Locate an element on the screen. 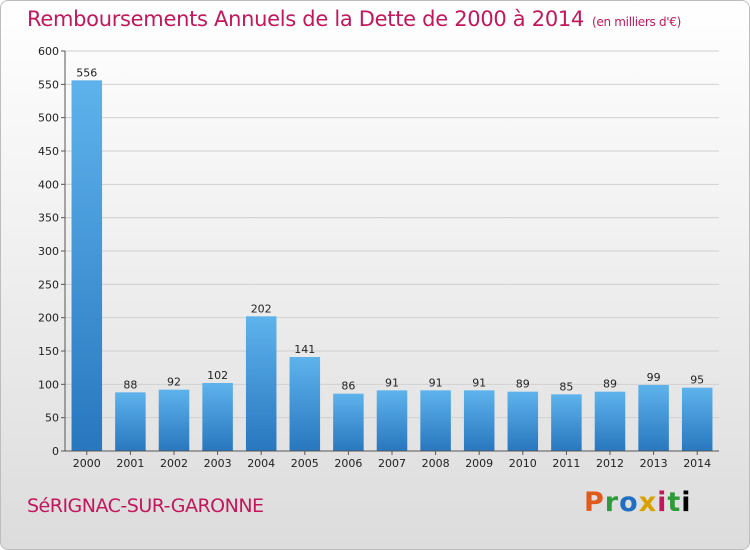 The image size is (750, 550). bar-value-label: 86 is located at coordinates (348, 386).